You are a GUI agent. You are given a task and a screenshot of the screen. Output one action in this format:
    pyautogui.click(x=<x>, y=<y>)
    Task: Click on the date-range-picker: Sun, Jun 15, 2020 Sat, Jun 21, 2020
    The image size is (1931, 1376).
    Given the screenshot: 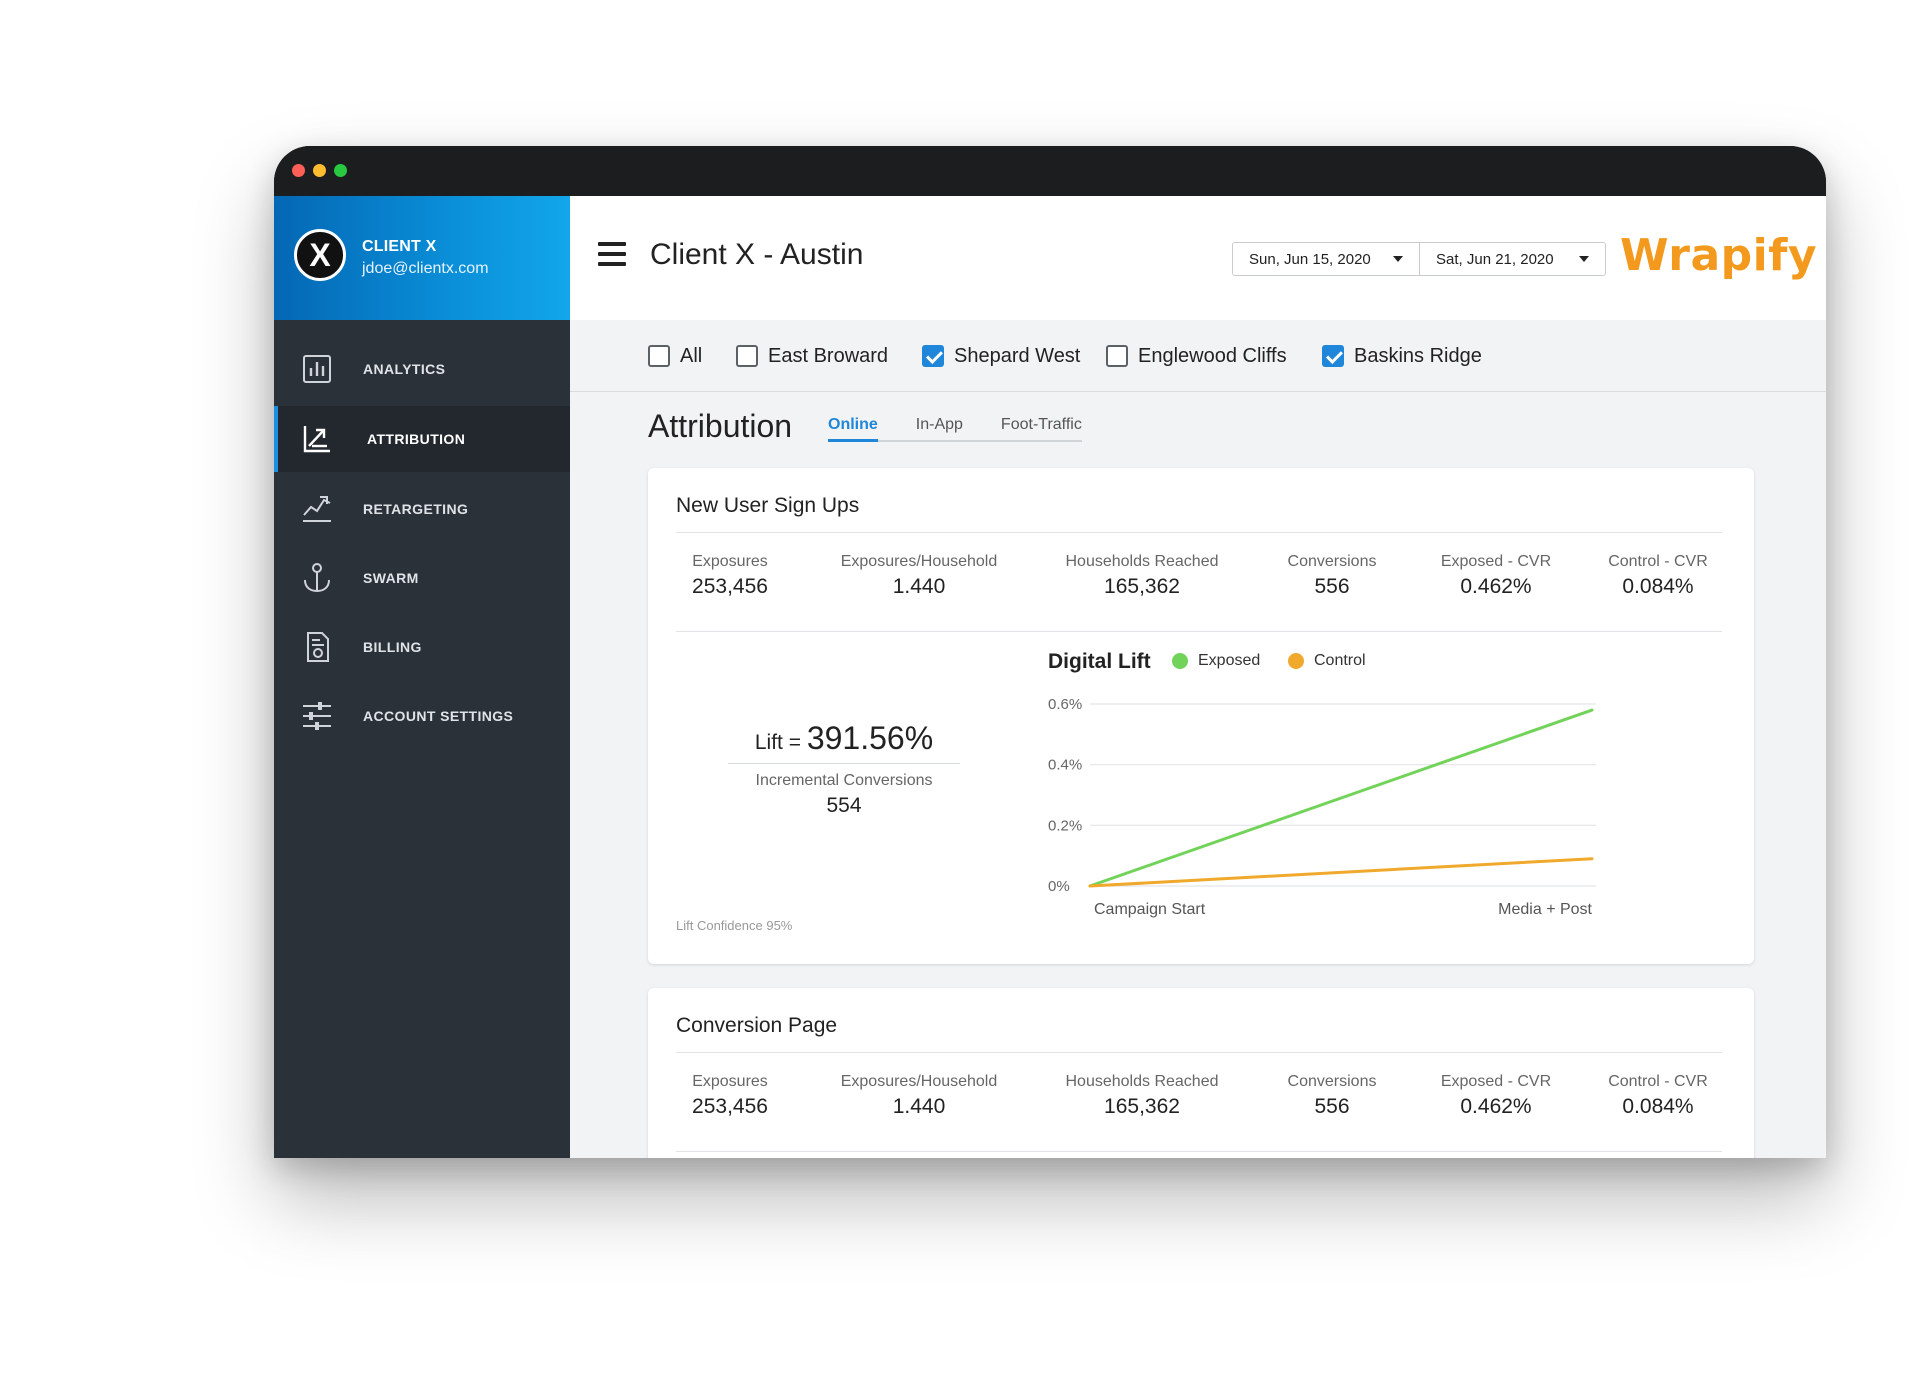 What is the action you would take?
    pyautogui.click(x=1419, y=259)
    